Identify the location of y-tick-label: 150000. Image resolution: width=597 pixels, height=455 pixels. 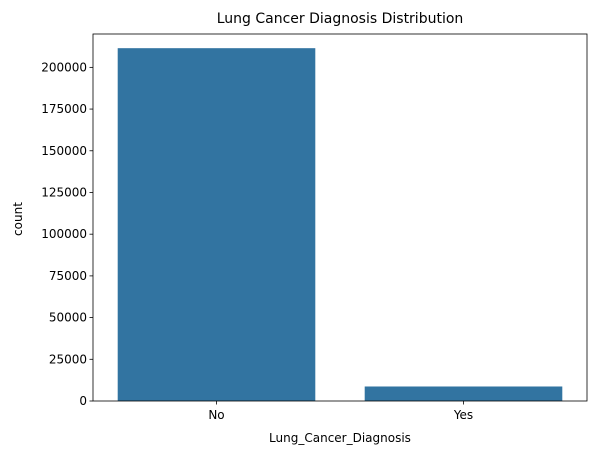
(64, 151).